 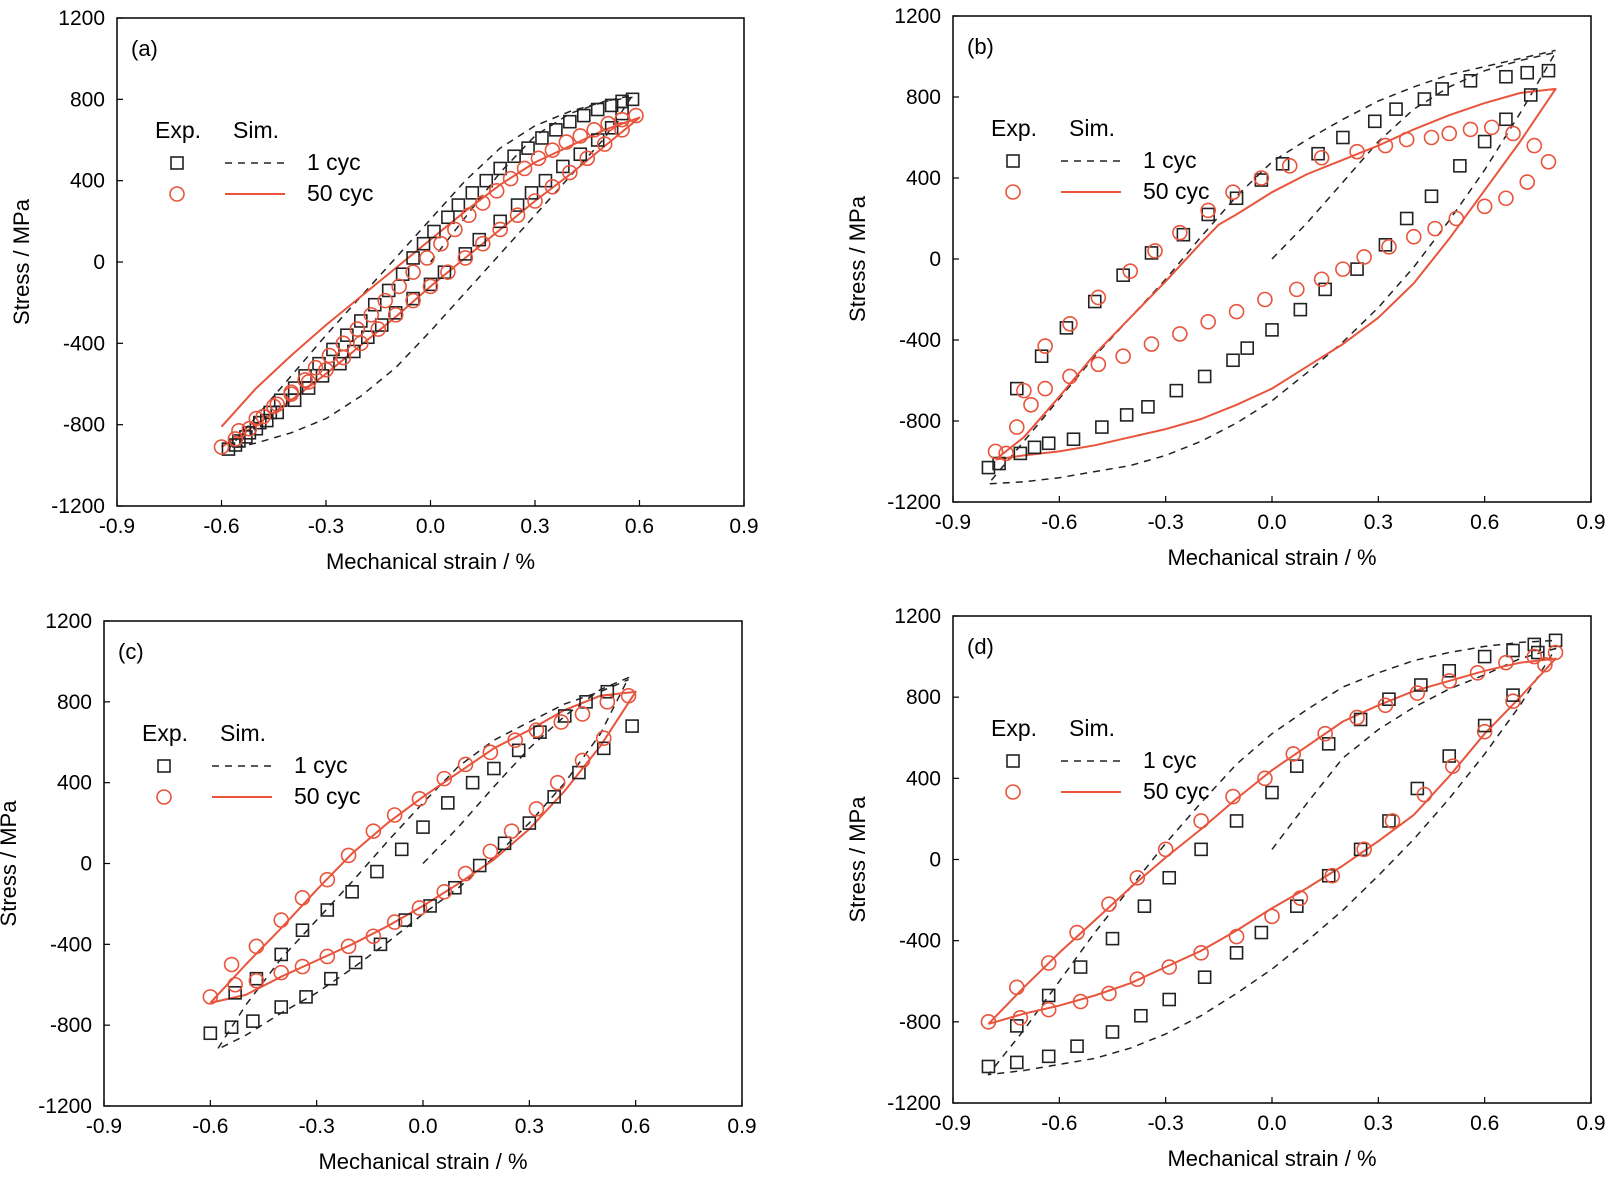 What do you see at coordinates (1166, 1123) in the screenshot?
I see `x-tick-label: -0.3` at bounding box center [1166, 1123].